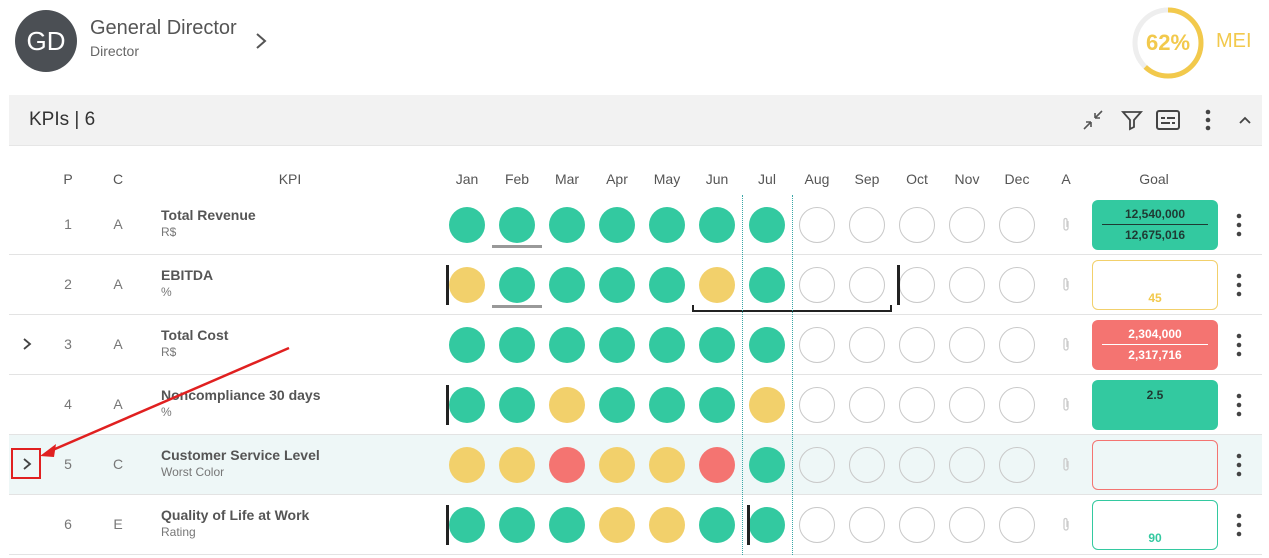 Image resolution: width=1269 pixels, height=558 pixels. Describe the element at coordinates (635, 405) in the screenshot. I see `kpi-row: 4 A Noncompliance 30 days% 2.5` at that location.